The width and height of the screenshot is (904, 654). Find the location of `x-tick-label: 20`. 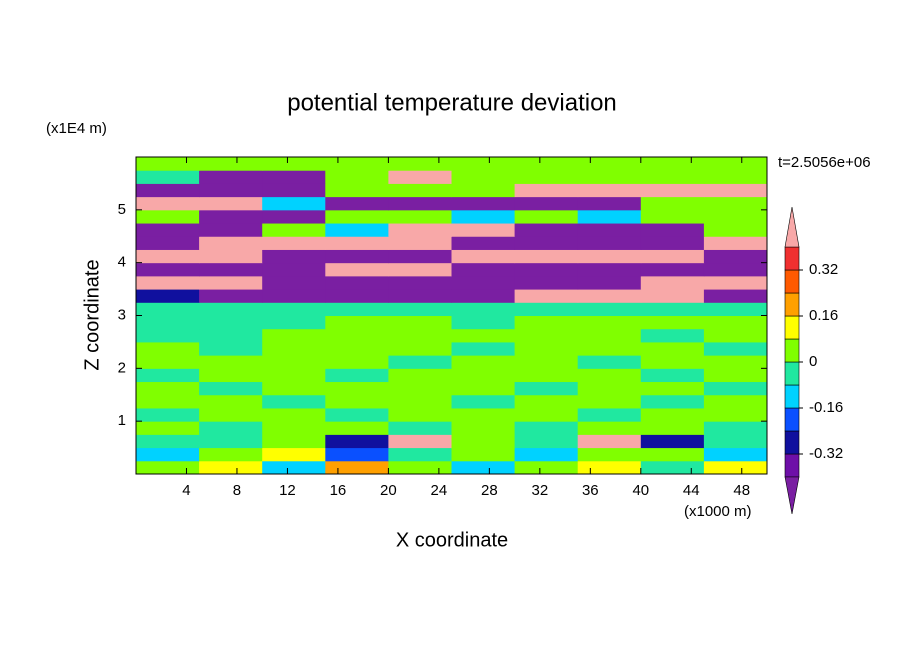

x-tick-label: 20 is located at coordinates (388, 490).